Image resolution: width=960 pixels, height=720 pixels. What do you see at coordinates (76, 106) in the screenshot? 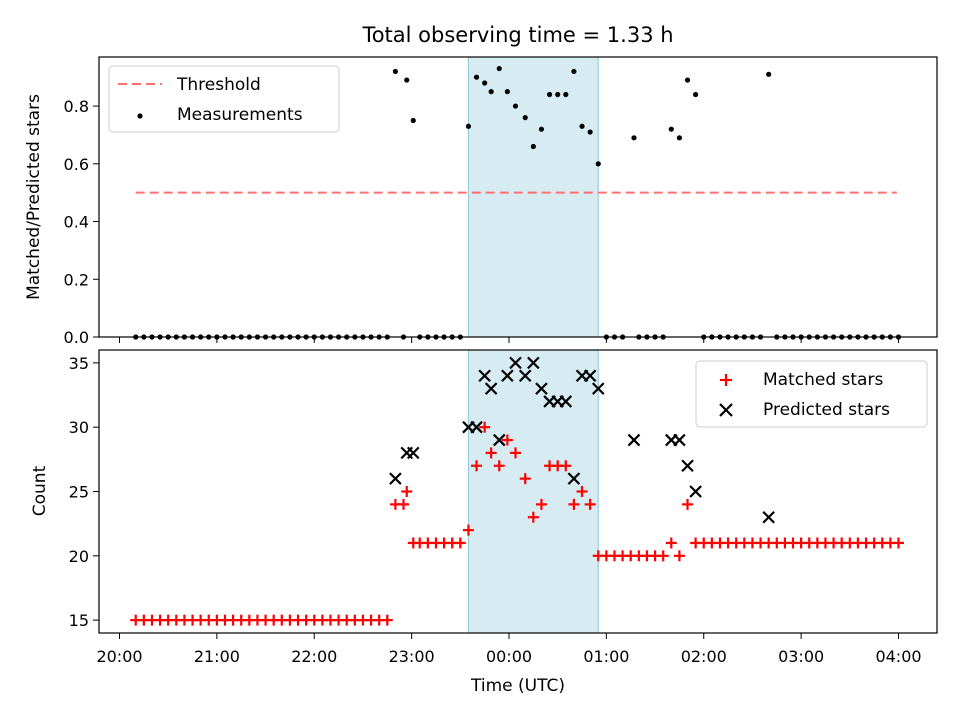
I see `y-tick-label: 0.8` at bounding box center [76, 106].